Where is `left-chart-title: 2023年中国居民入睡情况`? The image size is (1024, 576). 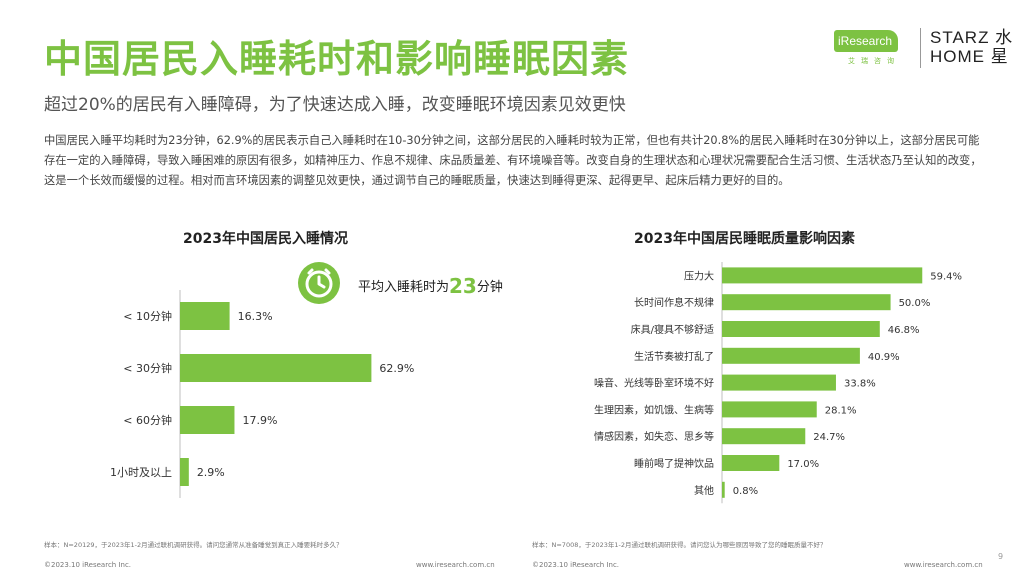 left-chart-title: 2023年中国居民入睡情况 is located at coordinates (265, 239).